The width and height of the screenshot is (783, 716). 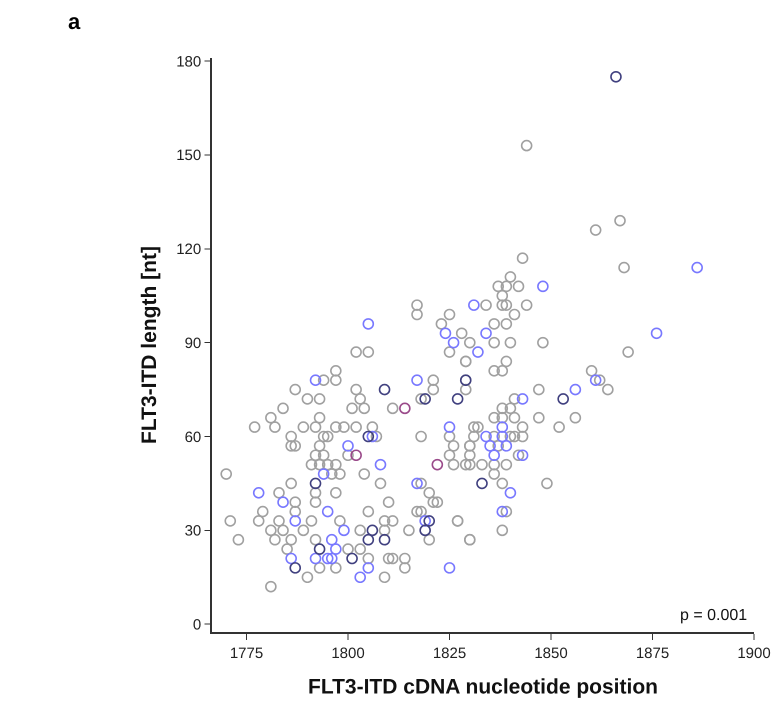 I want to click on x-tick-label: 1850, so click(x=551, y=653).